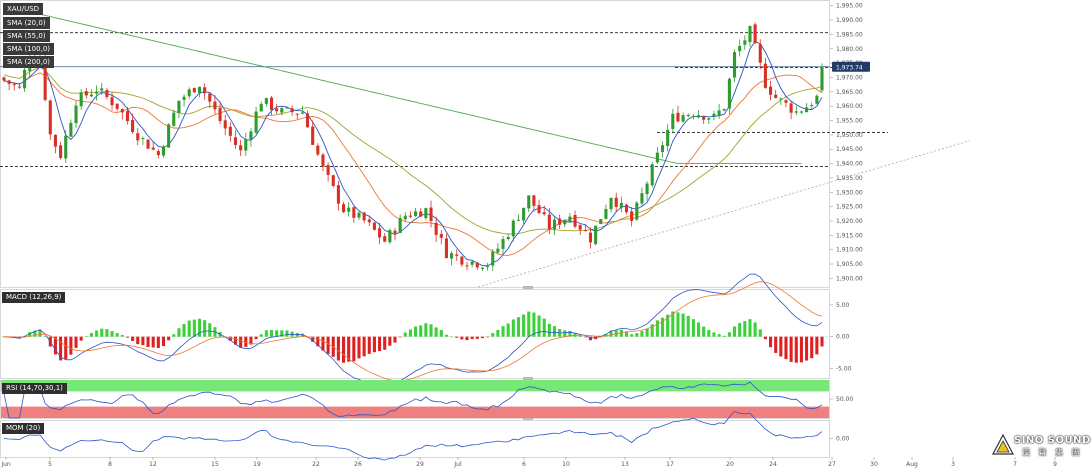 This screenshot has height=472, width=1092. I want to click on x-axis-label-22: 22, so click(316, 464).